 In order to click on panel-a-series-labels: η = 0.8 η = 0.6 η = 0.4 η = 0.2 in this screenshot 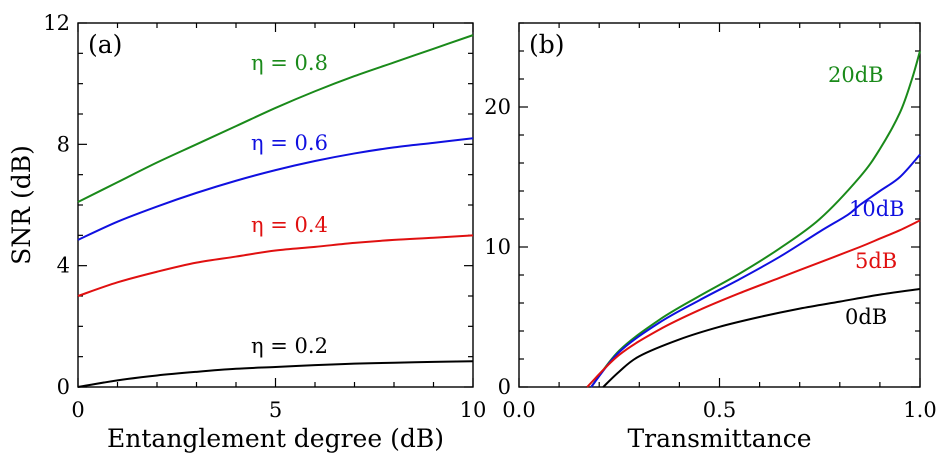, I will do `click(289, 204)`.